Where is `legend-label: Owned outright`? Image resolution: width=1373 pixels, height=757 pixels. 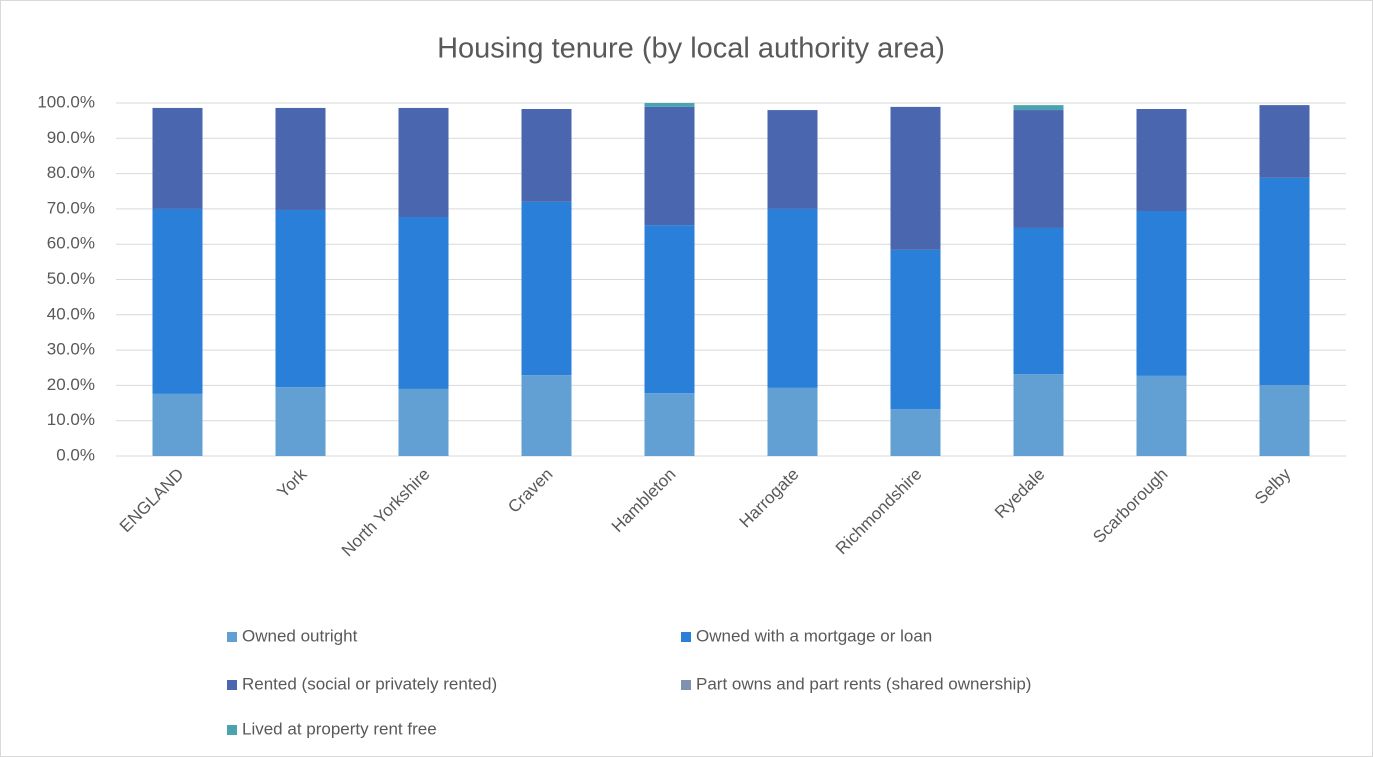
legend-label: Owned outright is located at coordinates (300, 635).